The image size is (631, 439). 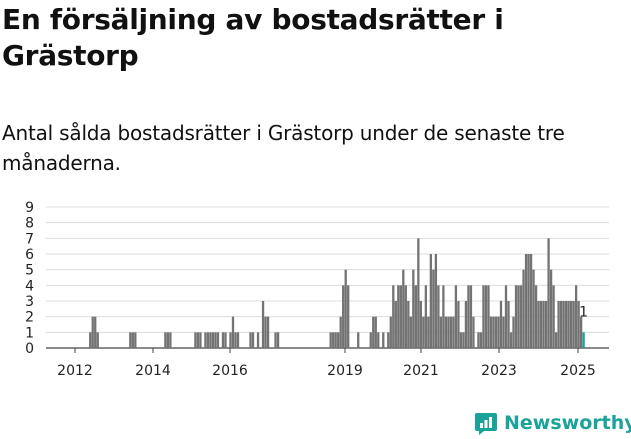 What do you see at coordinates (230, 371) in the screenshot?
I see `x-tick-label: 2016` at bounding box center [230, 371].